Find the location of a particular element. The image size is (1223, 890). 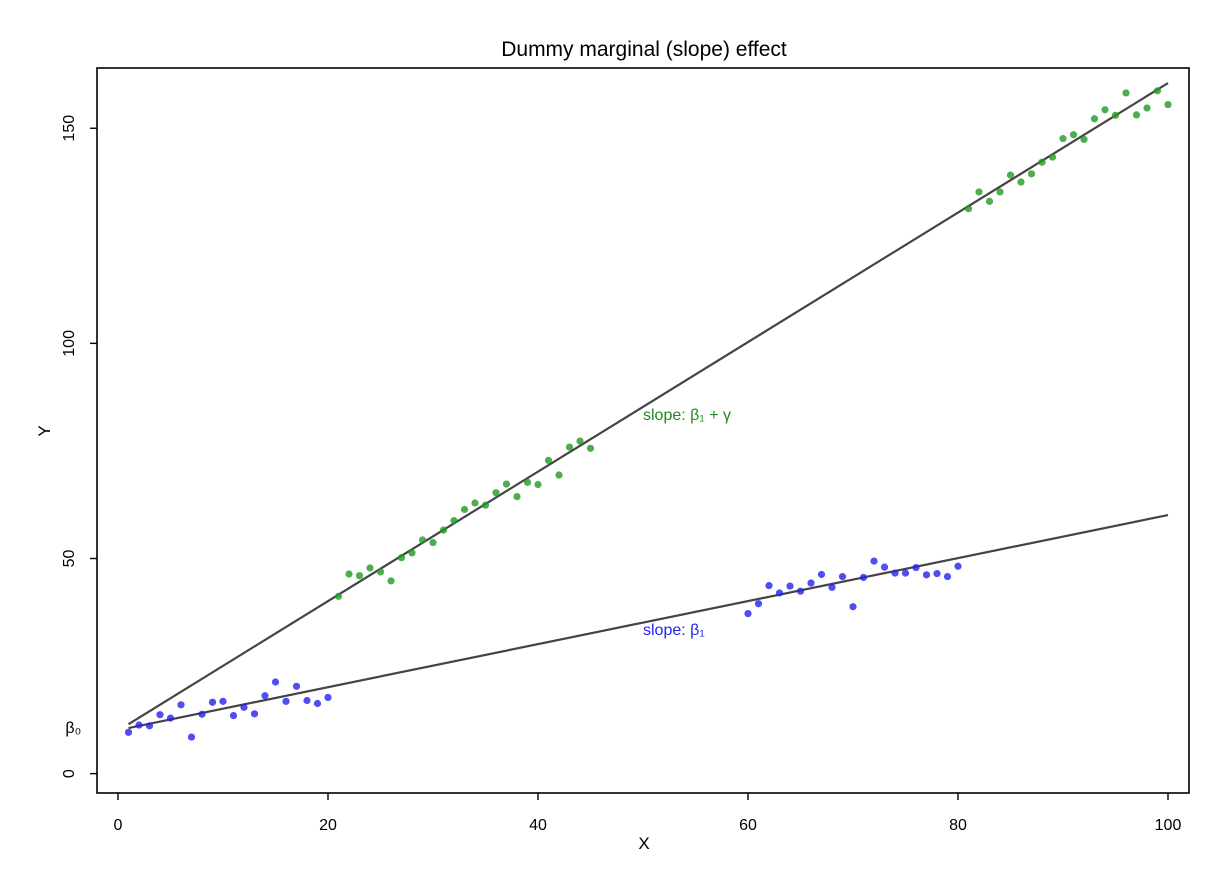

annotation-label: β₀ is located at coordinates (73, 728).